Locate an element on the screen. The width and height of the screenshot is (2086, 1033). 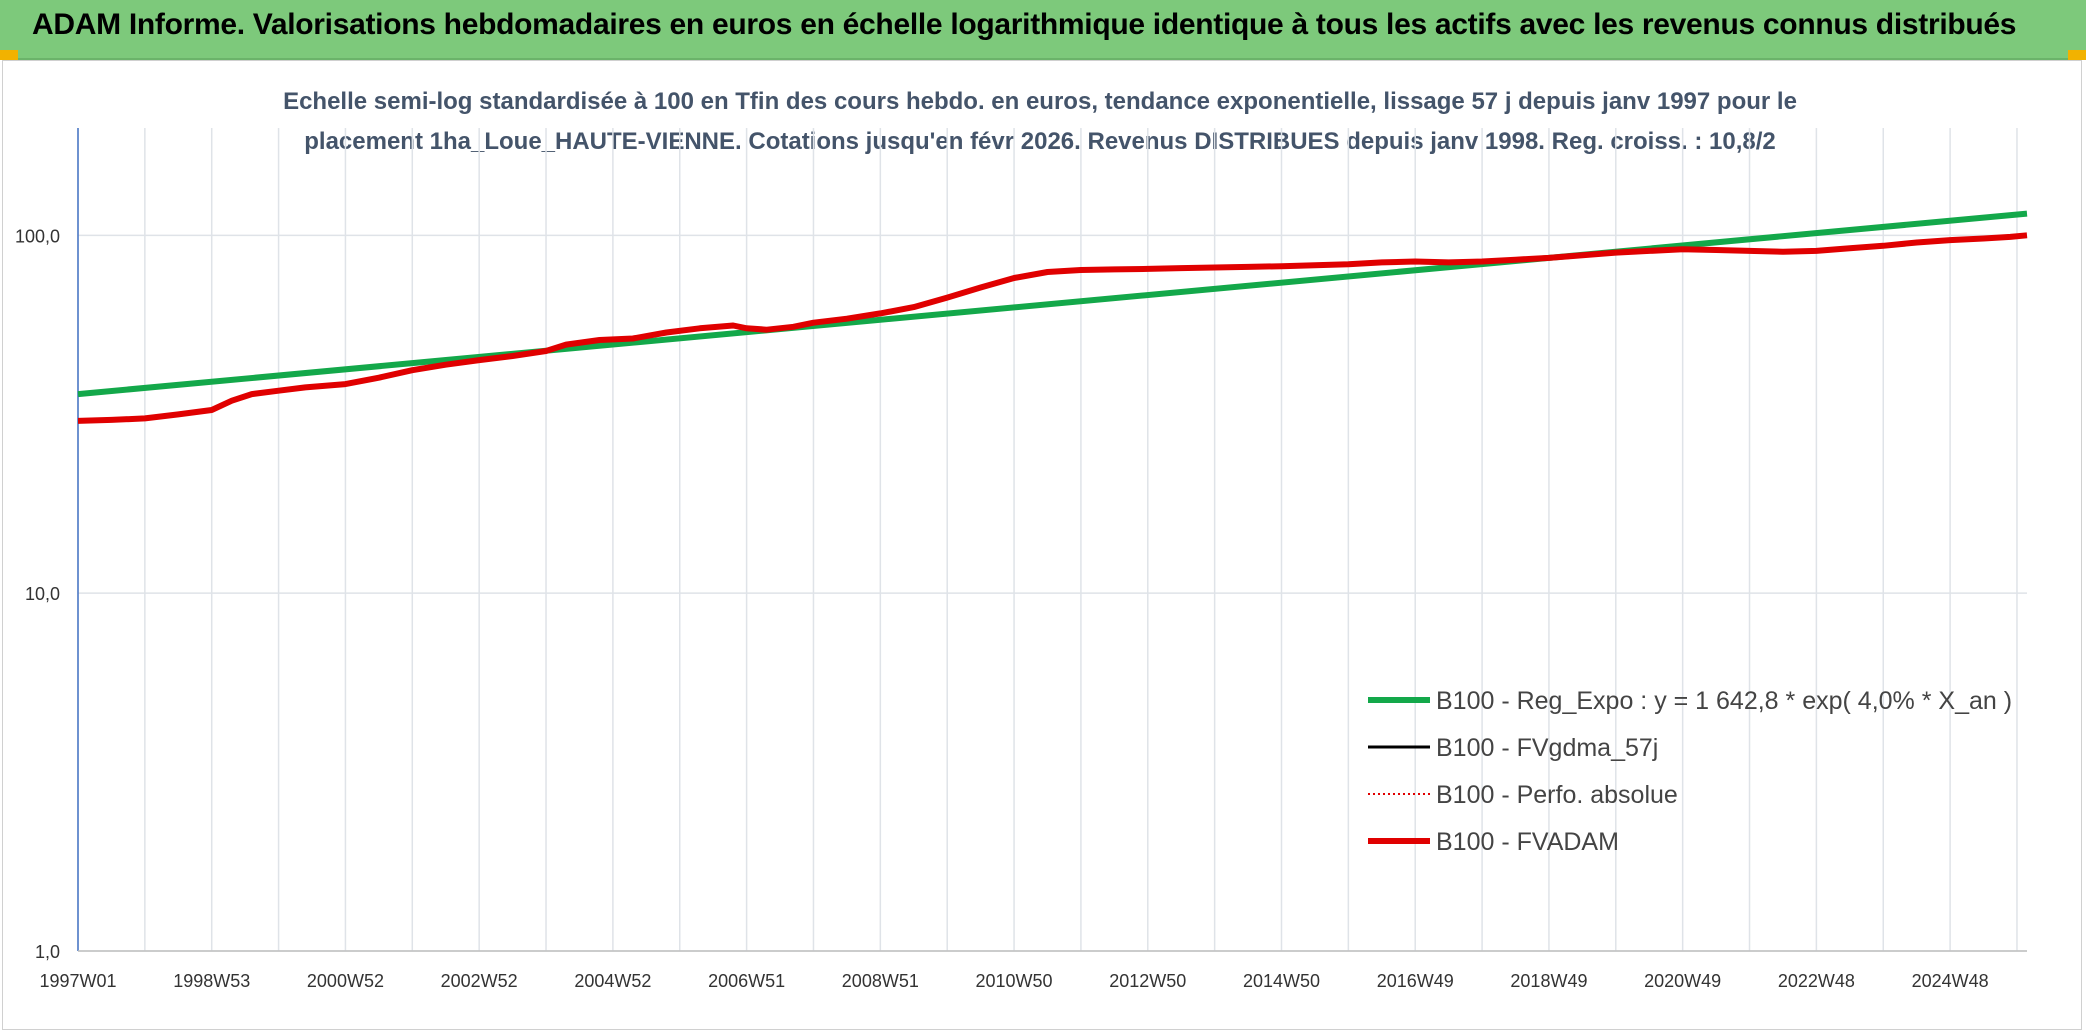
x-tick-label: 1998W53 is located at coordinates (211, 981).